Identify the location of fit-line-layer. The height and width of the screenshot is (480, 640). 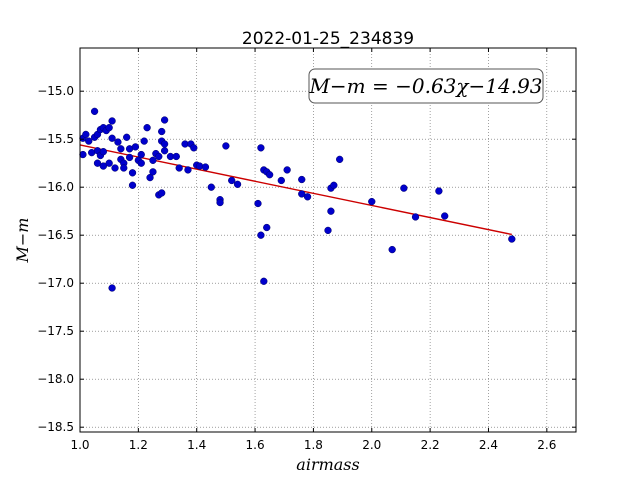
(295, 190).